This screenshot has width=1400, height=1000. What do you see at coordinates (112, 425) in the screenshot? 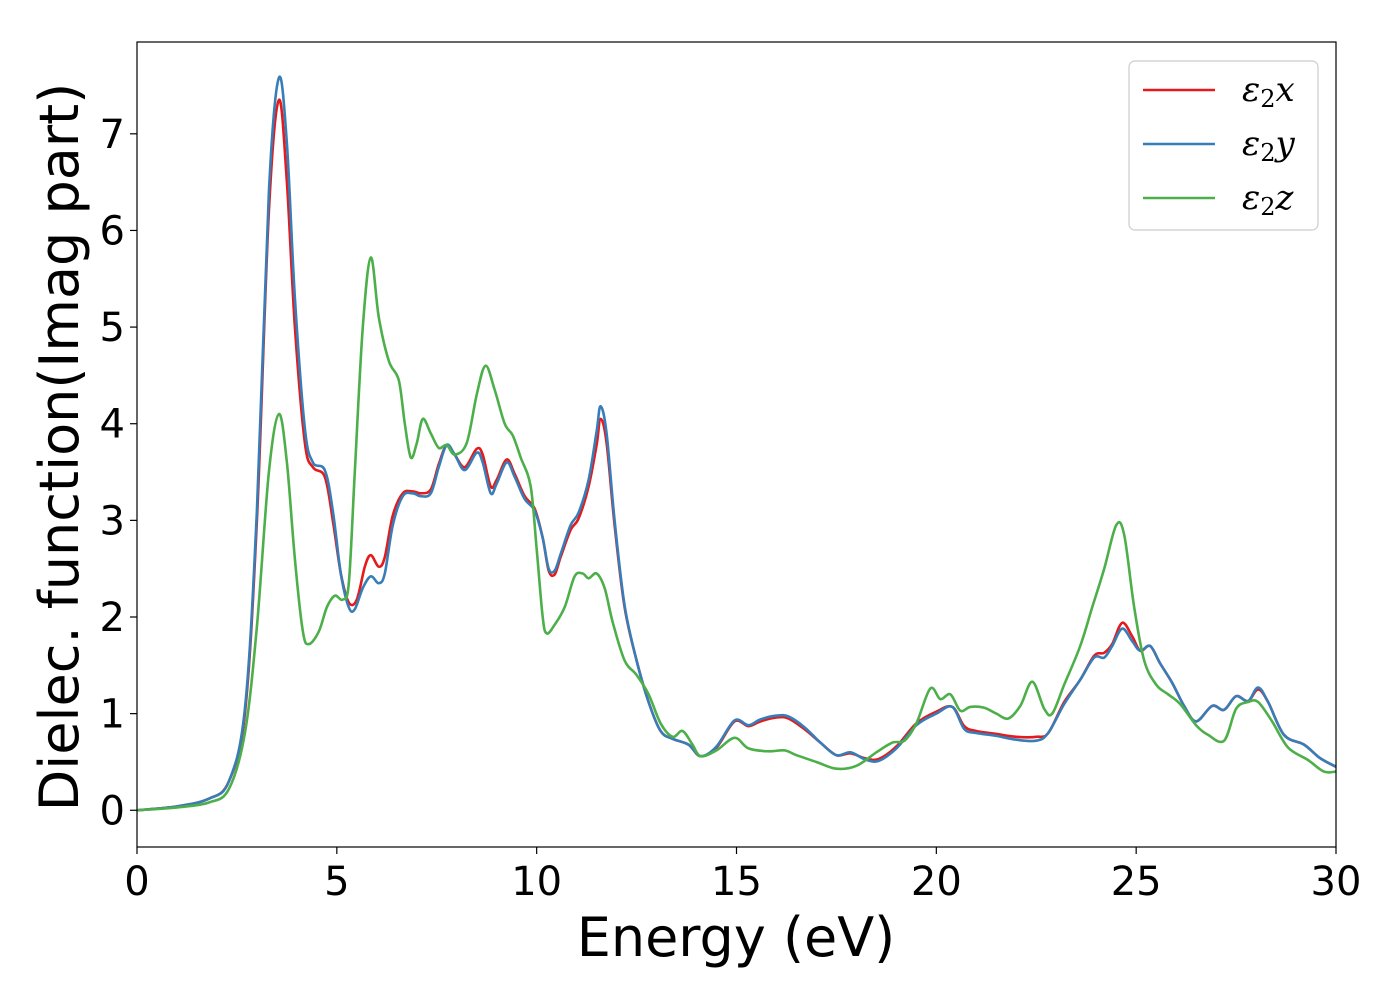
I see `y-tick-label: 4` at bounding box center [112, 425].